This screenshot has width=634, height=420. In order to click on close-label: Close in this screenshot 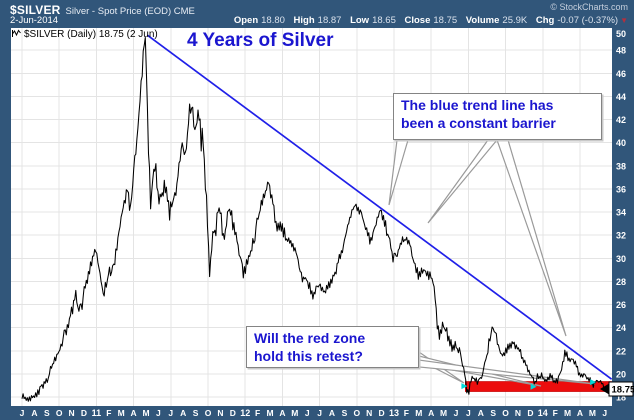, I will do `click(417, 20)`.